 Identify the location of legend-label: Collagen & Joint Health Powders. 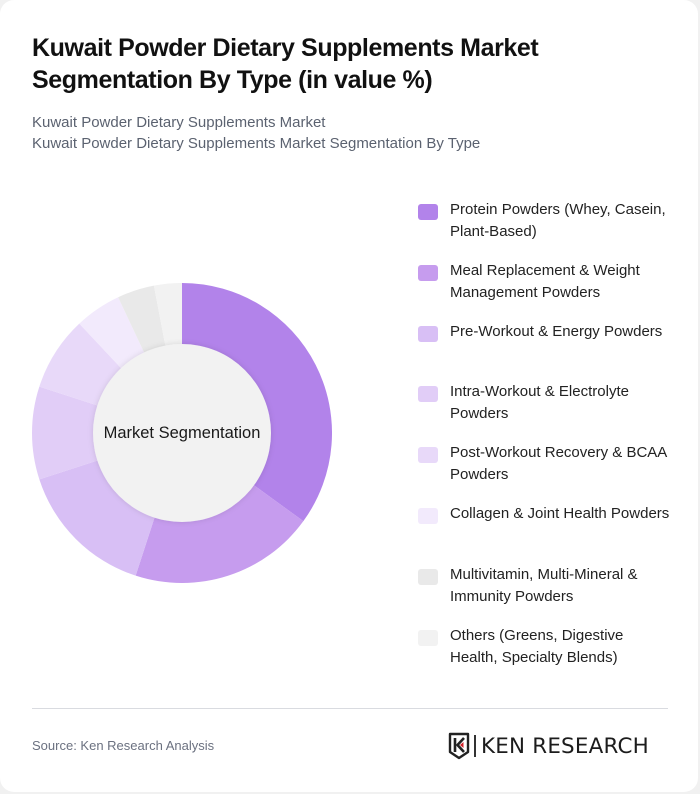
(560, 513).